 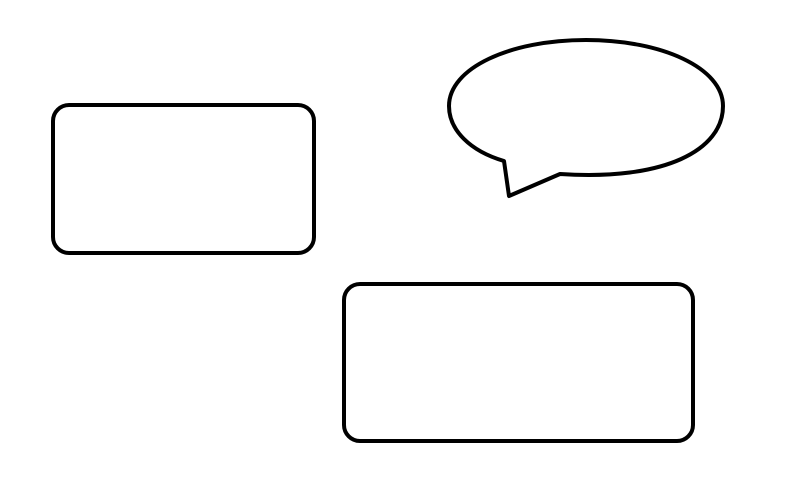 What do you see at coordinates (518, 362) in the screenshot?
I see `box-bottom-right` at bounding box center [518, 362].